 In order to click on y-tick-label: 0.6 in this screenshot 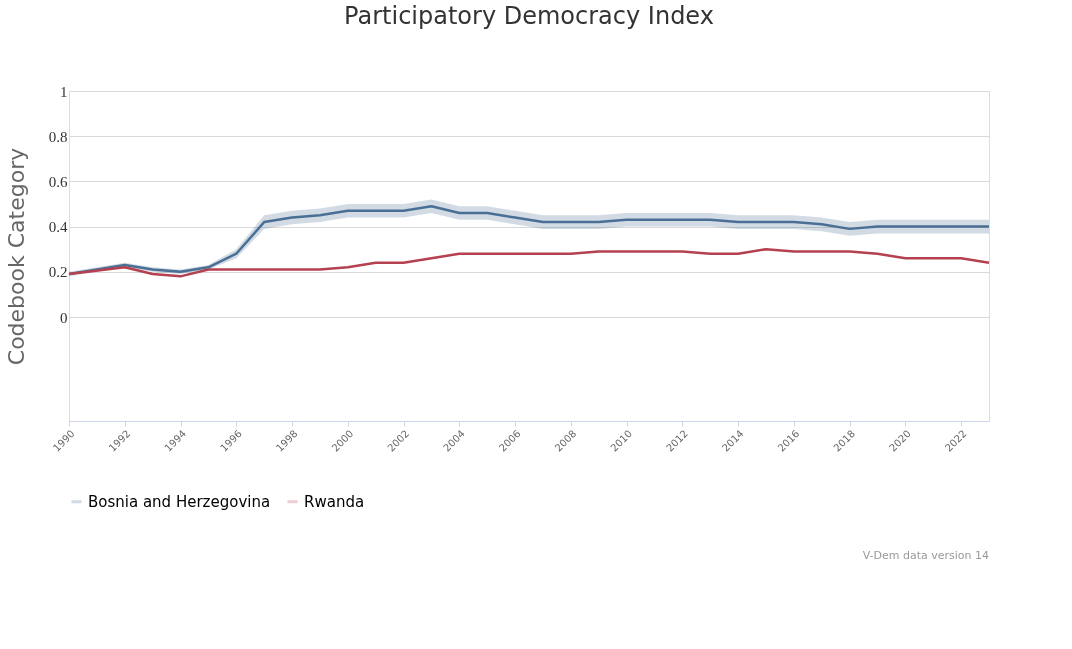, I will do `click(58, 181)`.